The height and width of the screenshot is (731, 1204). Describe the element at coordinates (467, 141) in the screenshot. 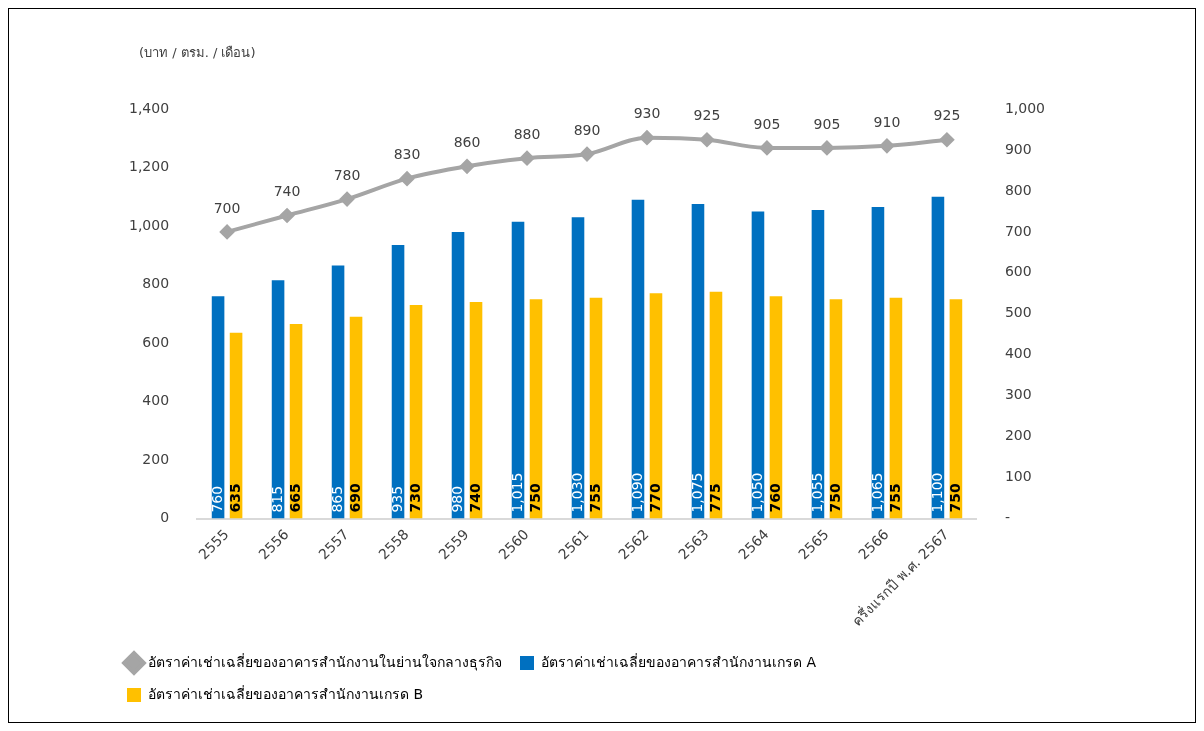

I see `data-label: 860` at that location.